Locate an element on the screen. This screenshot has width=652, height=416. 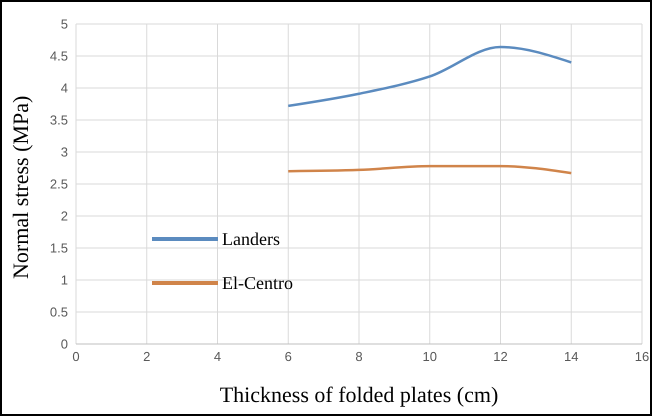
y-tick-label: 1.5 is located at coordinates (59, 248).